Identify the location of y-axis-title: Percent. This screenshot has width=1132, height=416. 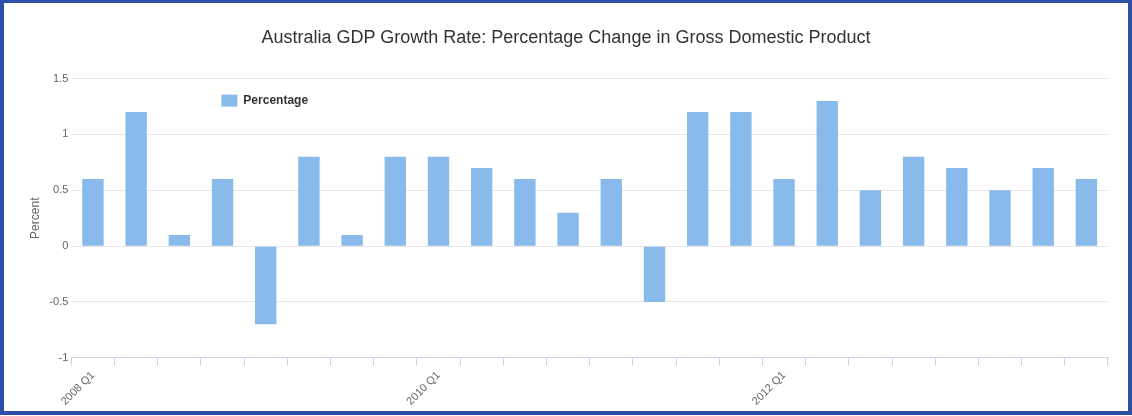
(34, 217).